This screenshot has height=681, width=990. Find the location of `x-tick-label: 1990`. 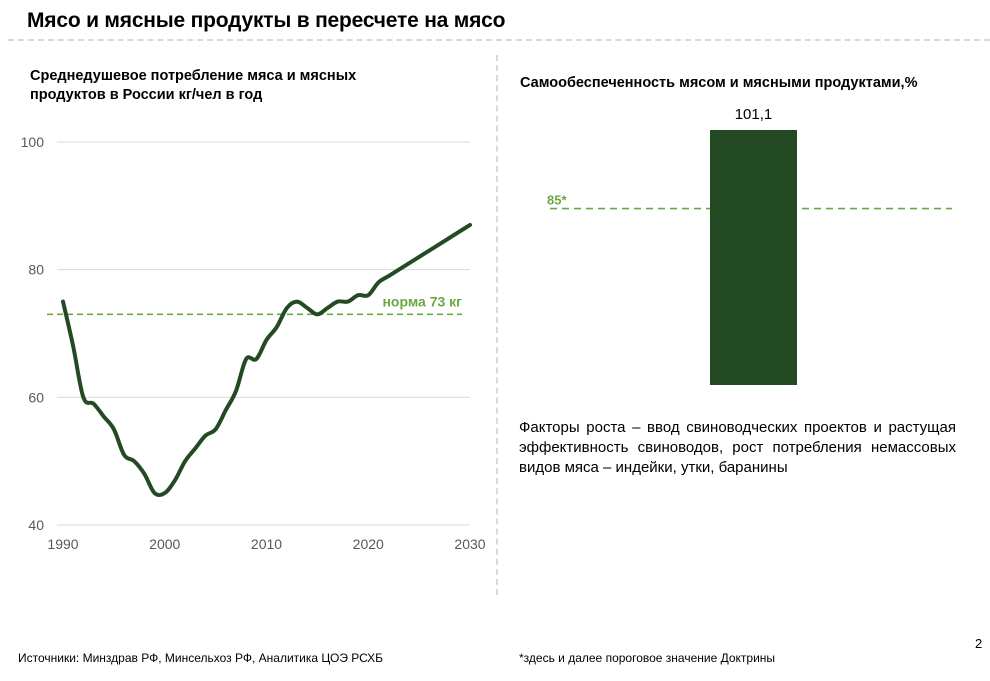

x-tick-label: 1990 is located at coordinates (62, 544).